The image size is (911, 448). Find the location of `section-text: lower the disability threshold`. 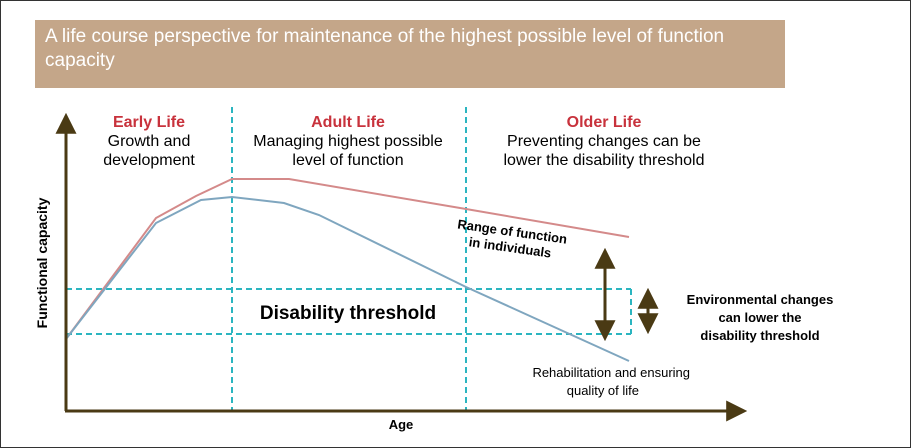

section-text: lower the disability threshold is located at coordinates (604, 160).